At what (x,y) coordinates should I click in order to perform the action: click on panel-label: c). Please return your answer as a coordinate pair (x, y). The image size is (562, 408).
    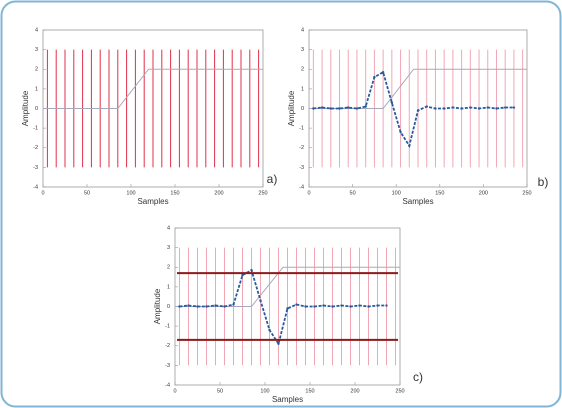
    Looking at the image, I should click on (418, 377).